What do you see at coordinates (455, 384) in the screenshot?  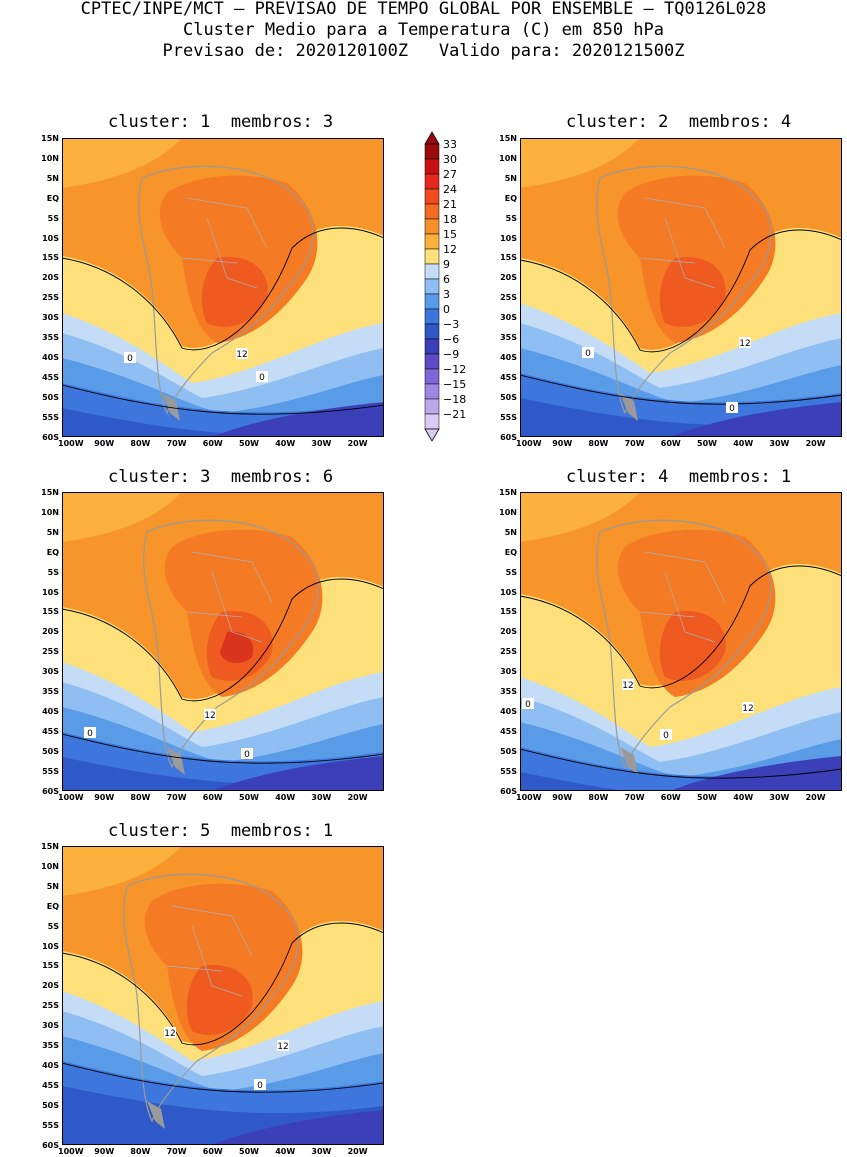 I see `colorbar-label: −15` at bounding box center [455, 384].